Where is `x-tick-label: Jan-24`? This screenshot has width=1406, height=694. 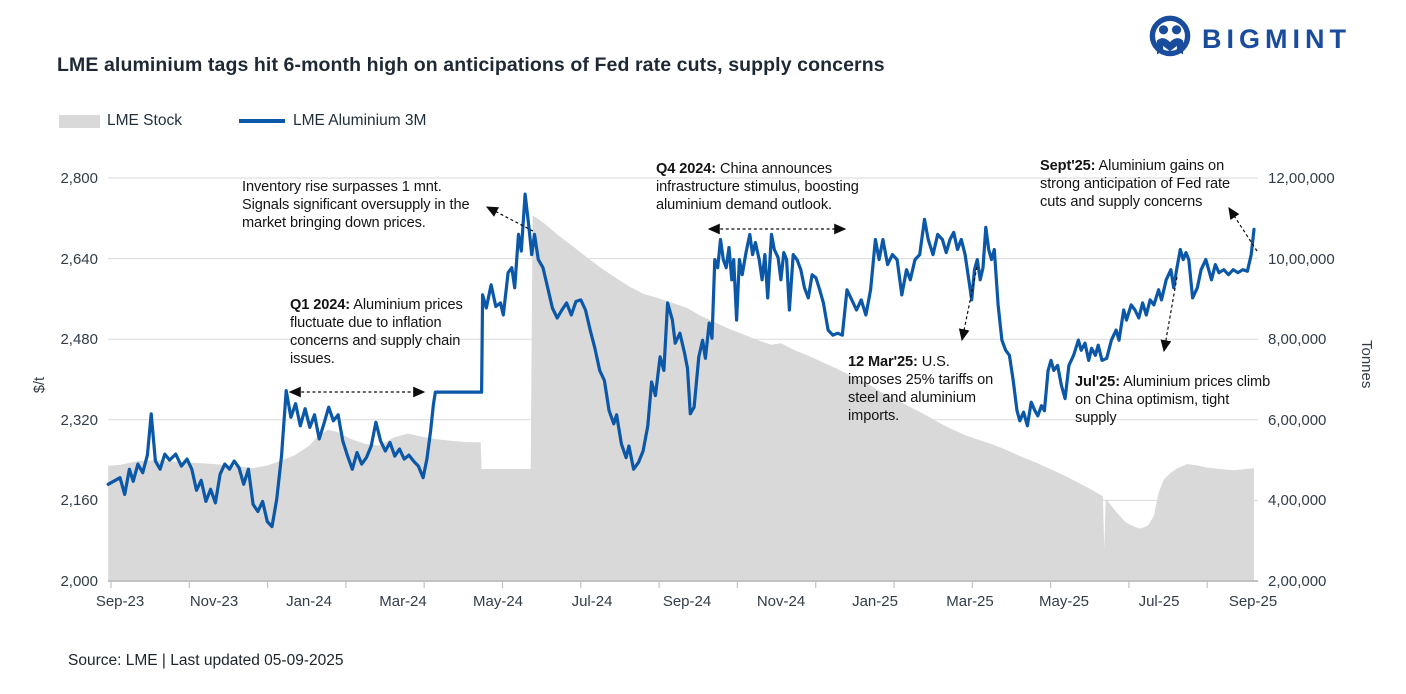 x-tick-label: Jan-24 is located at coordinates (309, 601).